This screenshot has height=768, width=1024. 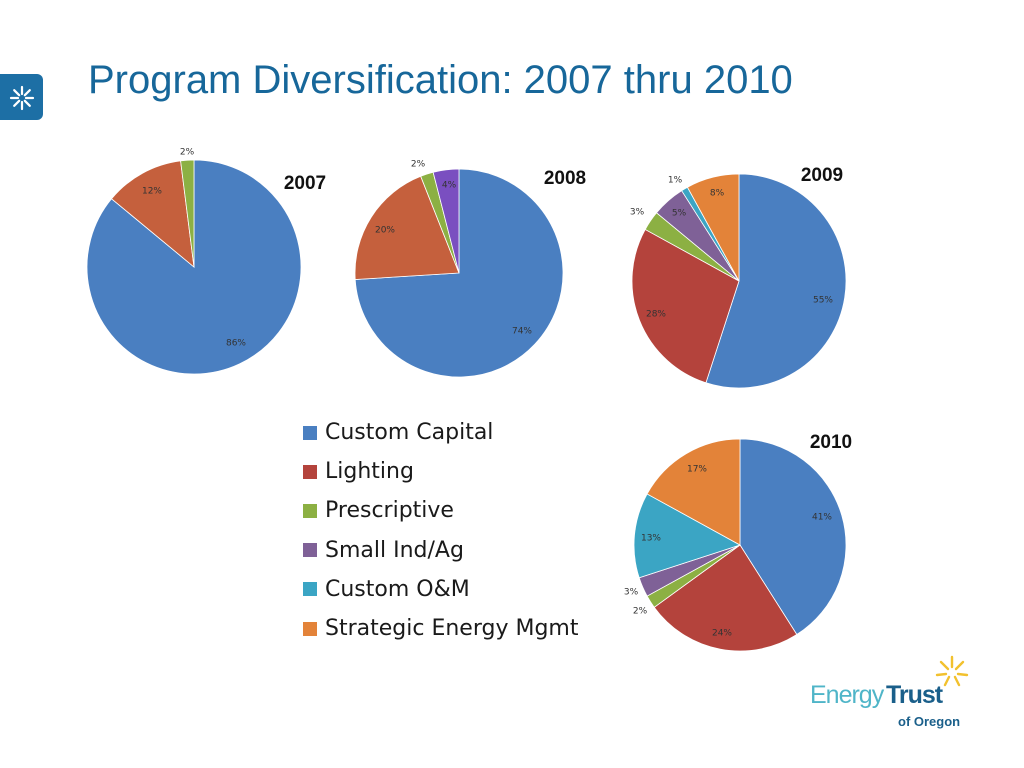 I want to click on legend-label: Lighting, so click(x=369, y=472).